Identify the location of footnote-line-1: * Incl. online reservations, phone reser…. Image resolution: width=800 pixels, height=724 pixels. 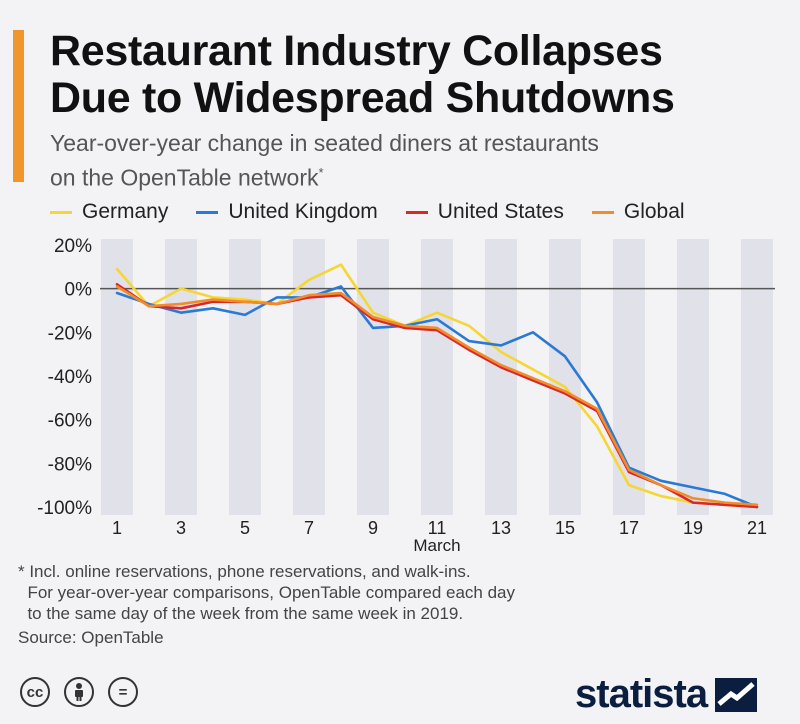
(244, 571).